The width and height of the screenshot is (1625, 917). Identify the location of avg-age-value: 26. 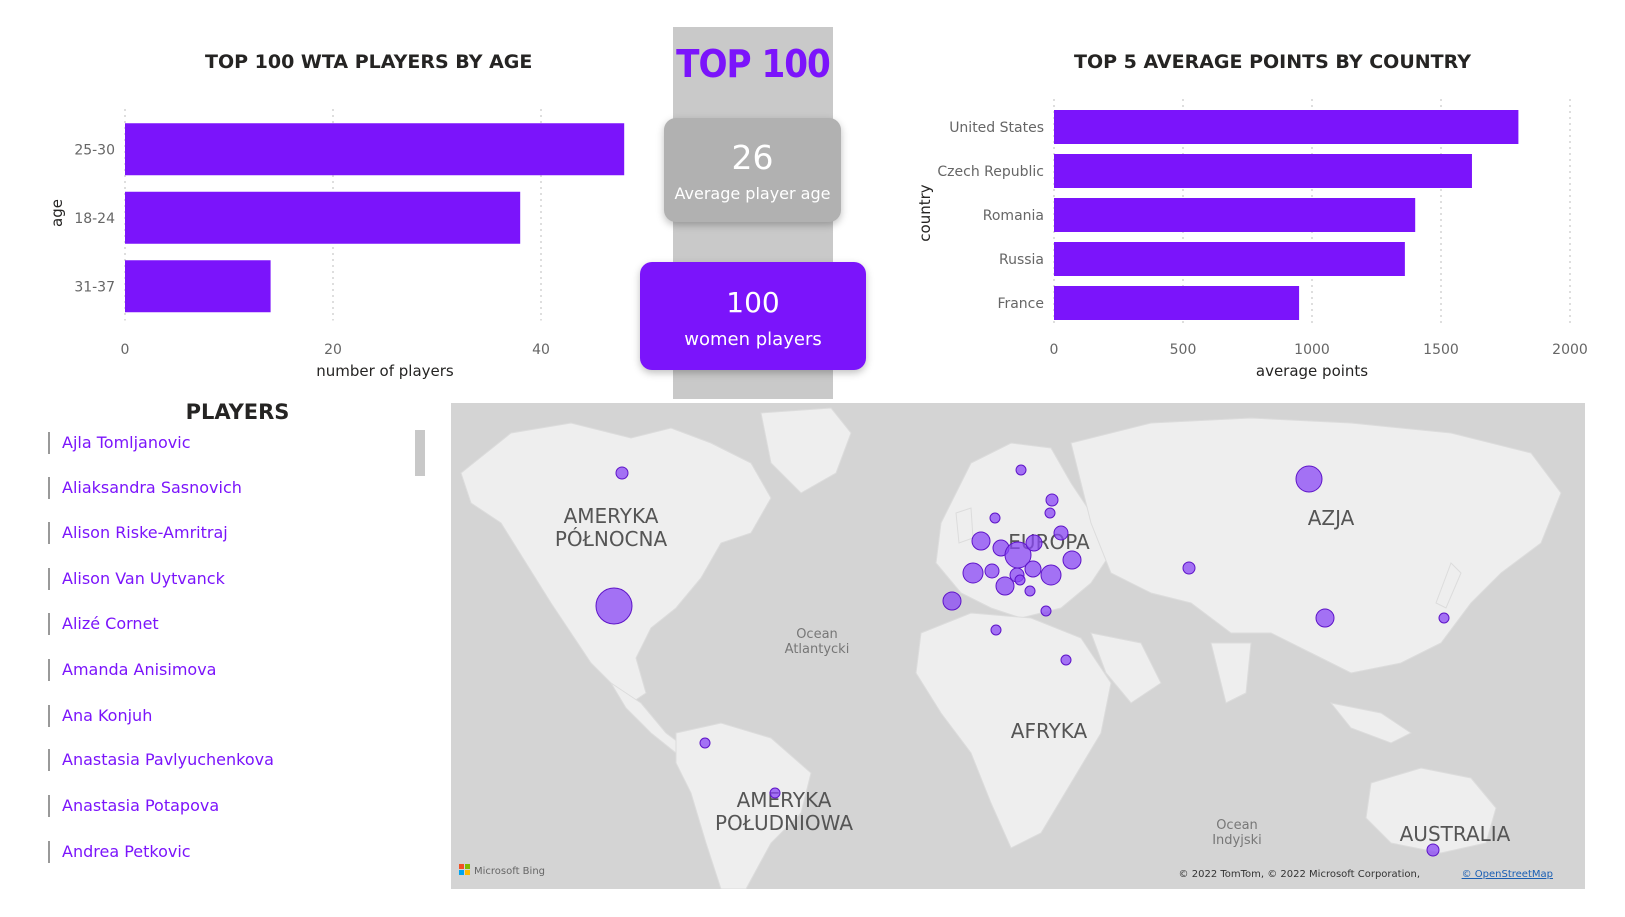
(752, 157).